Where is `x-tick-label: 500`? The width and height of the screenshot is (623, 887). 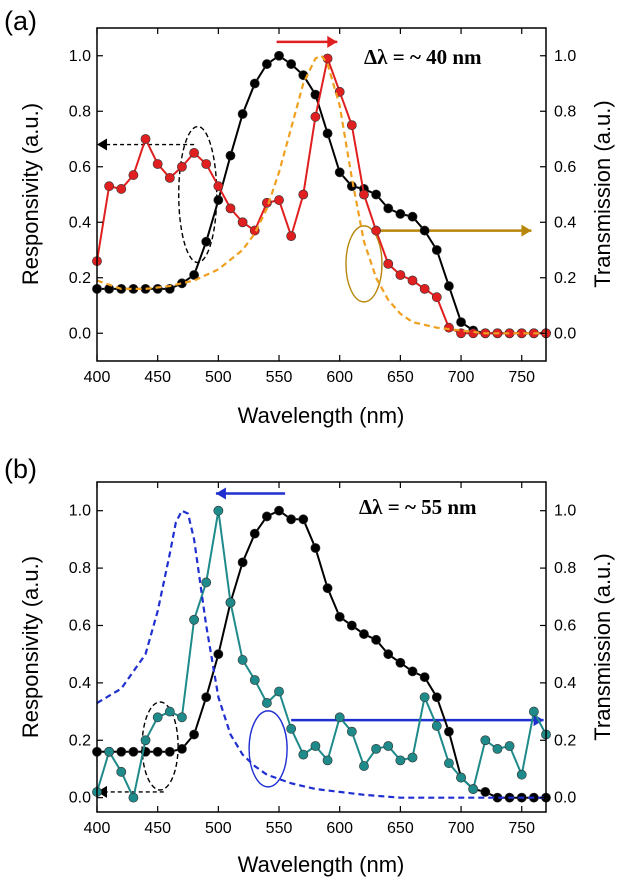 x-tick-label: 500 is located at coordinates (218, 828).